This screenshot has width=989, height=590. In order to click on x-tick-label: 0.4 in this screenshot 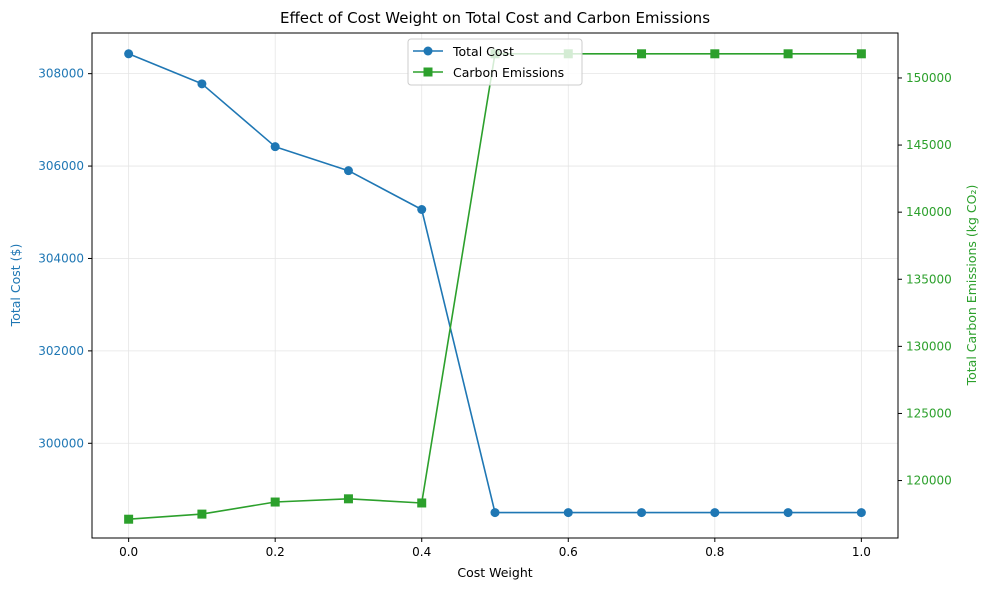, I will do `click(421, 552)`.